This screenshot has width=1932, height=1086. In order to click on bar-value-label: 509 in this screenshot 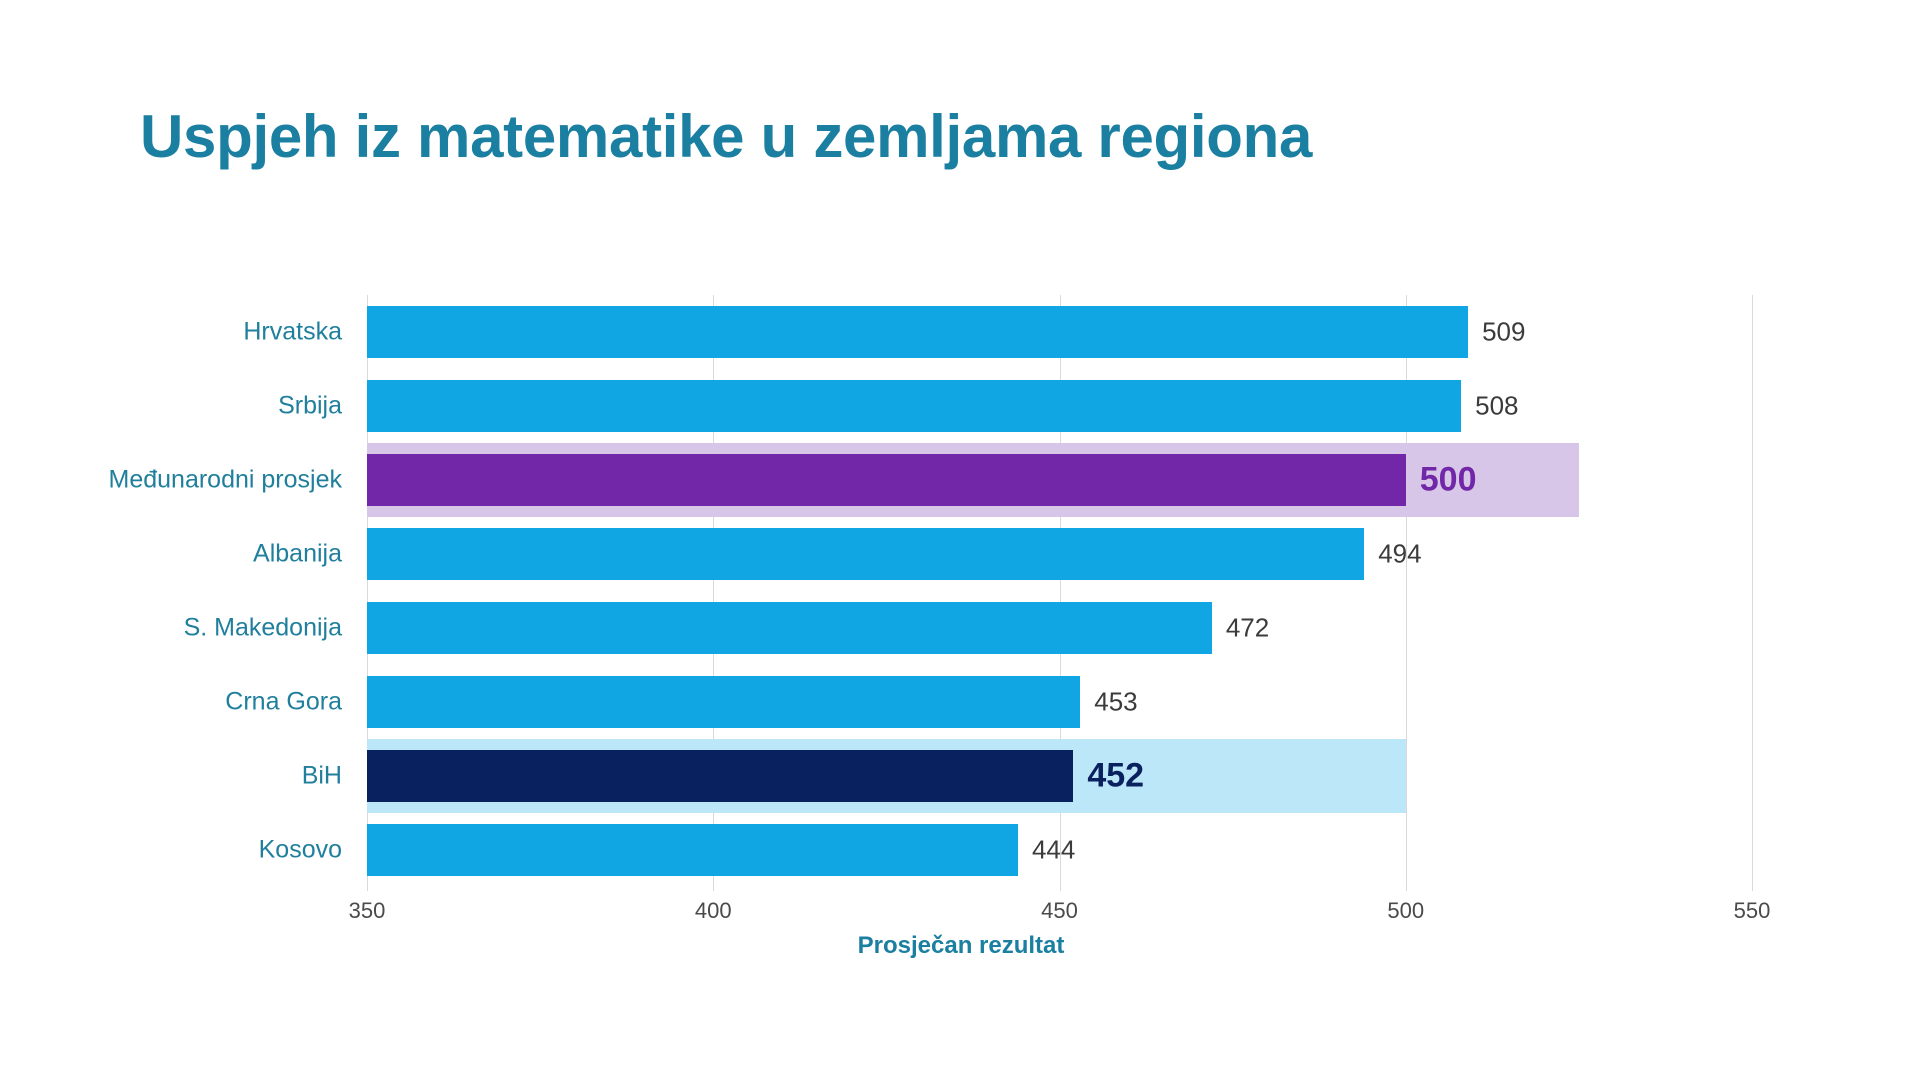, I will do `click(1504, 331)`.